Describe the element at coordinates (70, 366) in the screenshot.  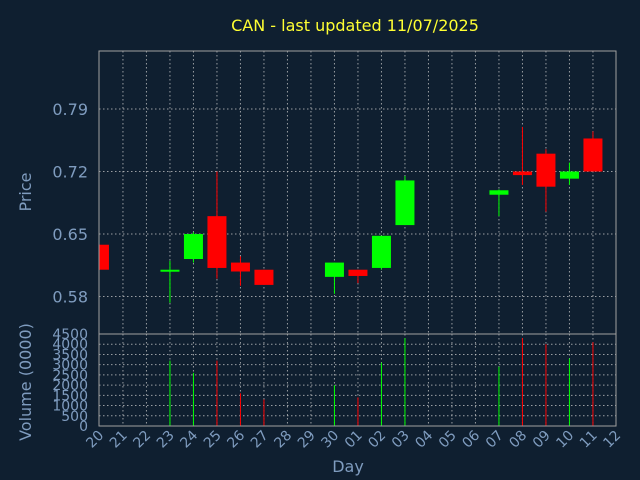
I see `volume-tick-label: 3000` at that location.